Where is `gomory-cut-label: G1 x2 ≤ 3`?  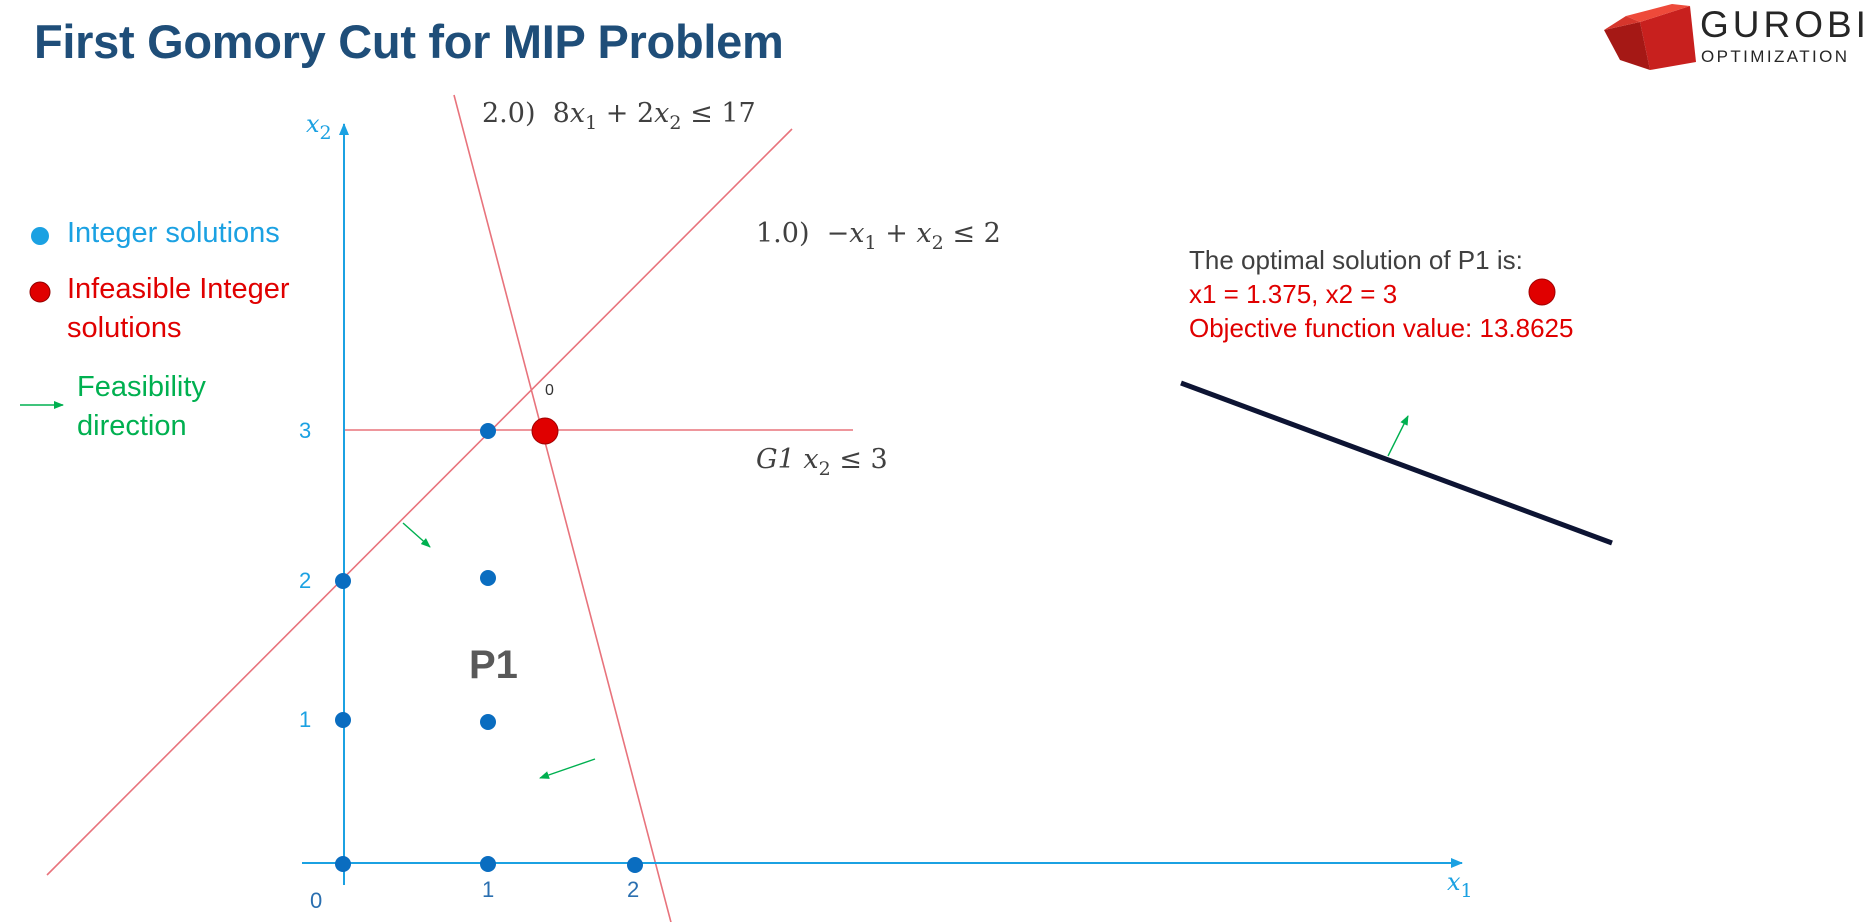
gomory-cut-label: G1 x2 ≤ 3 is located at coordinates (822, 462).